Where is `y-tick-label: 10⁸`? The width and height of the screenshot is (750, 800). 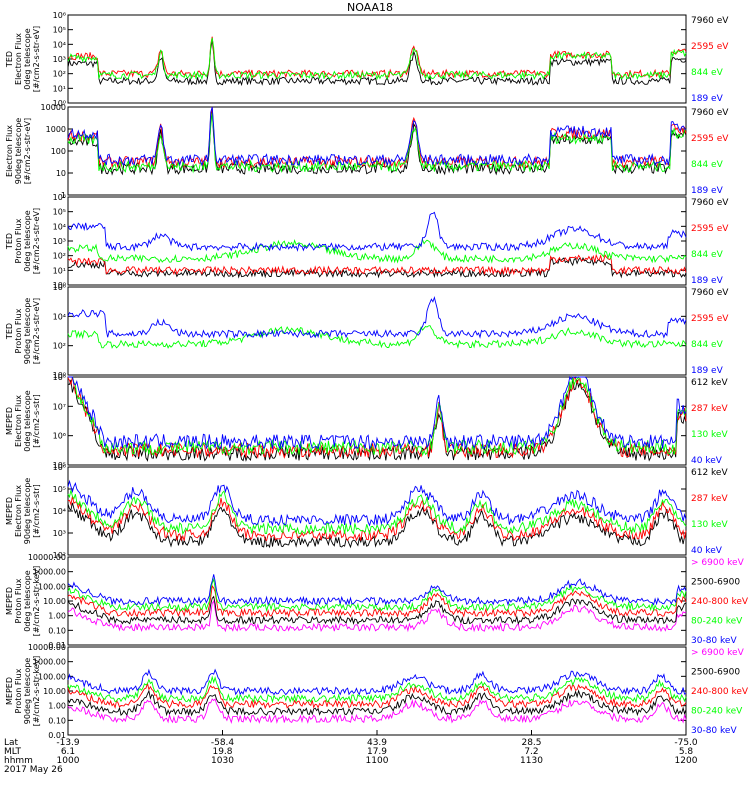
y-tick-label: 10⁸ is located at coordinates (59, 377).